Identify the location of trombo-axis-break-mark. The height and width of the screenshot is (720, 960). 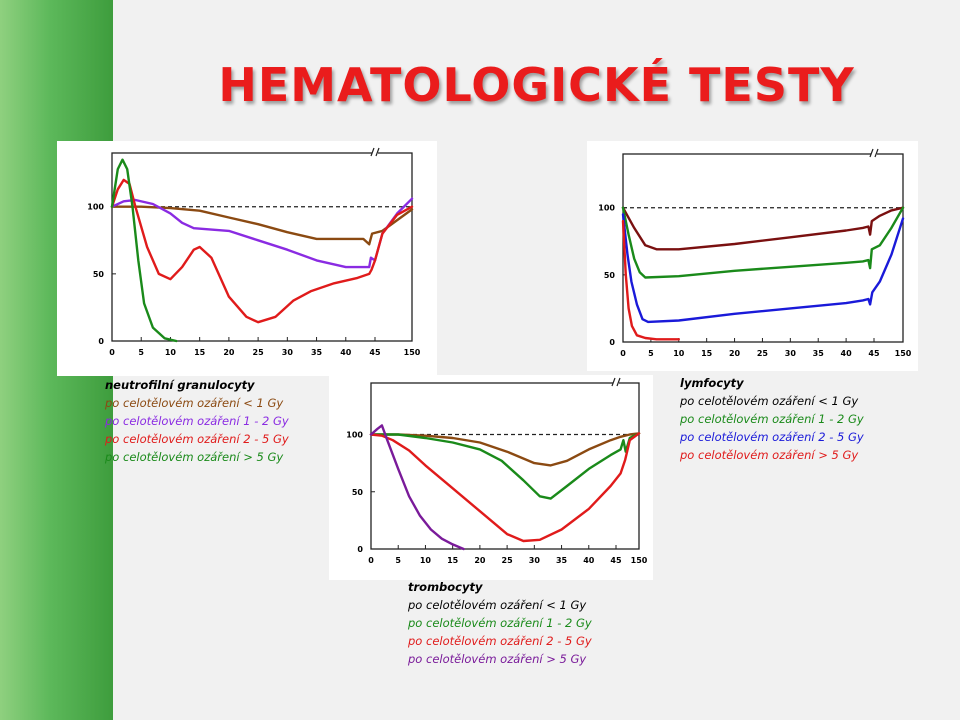
(616, 382).